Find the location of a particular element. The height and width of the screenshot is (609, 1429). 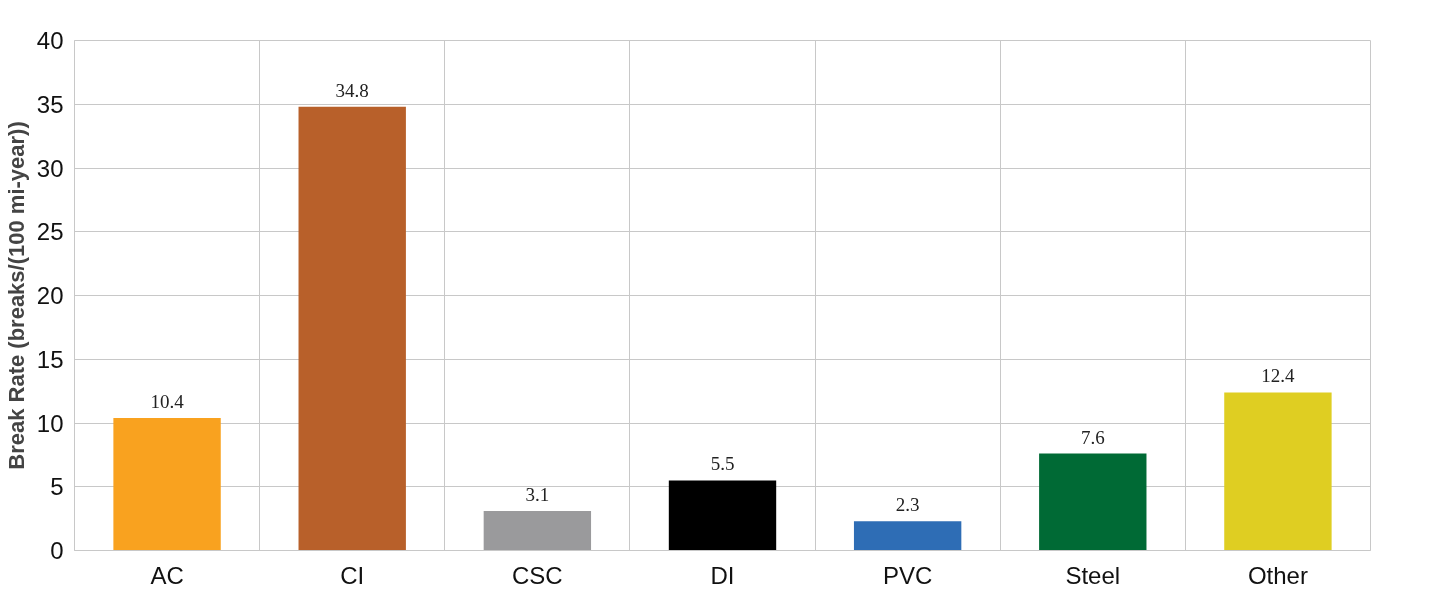

data-label: 3.1 is located at coordinates (537, 494).